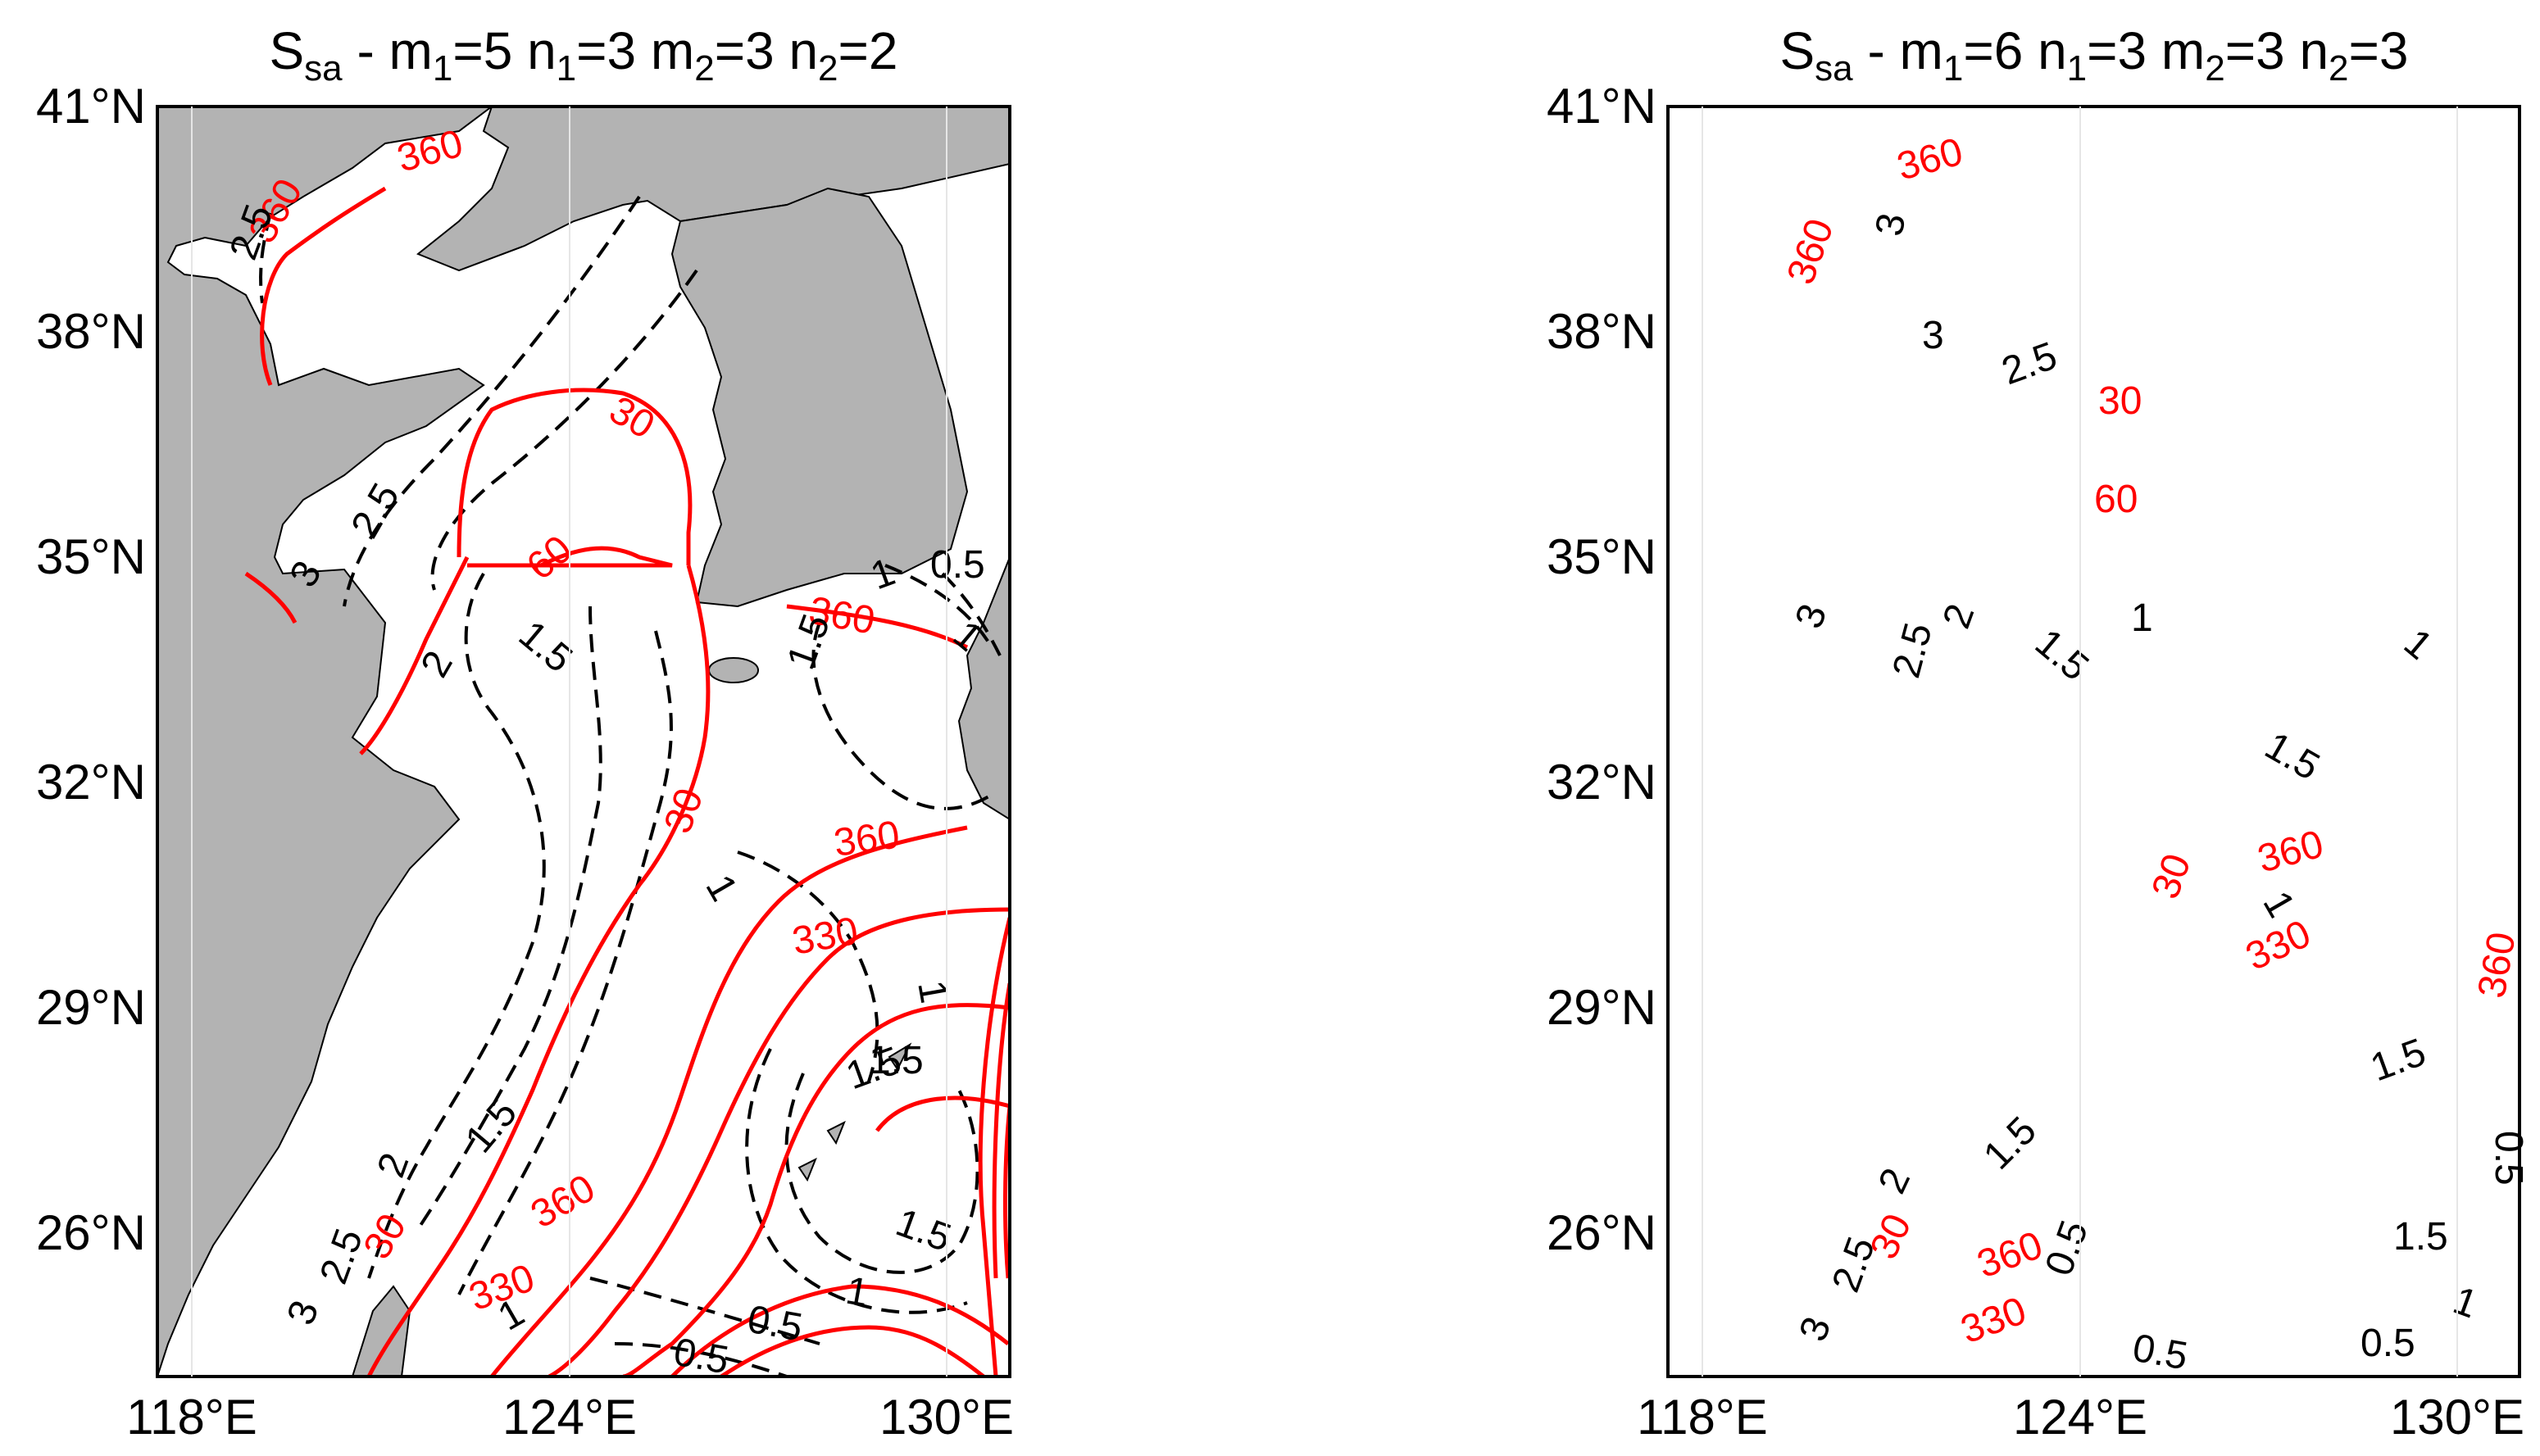 Image resolution: width=2540 pixels, height=1456 pixels. I want to click on lon-ticks-left: 118°E 124°E 130°E, so click(570, 1418).